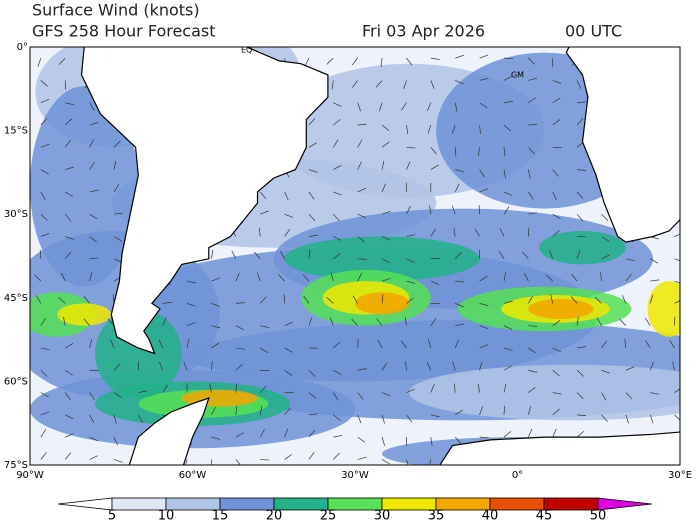  I want to click on colorbar-label: 40, so click(490, 516).